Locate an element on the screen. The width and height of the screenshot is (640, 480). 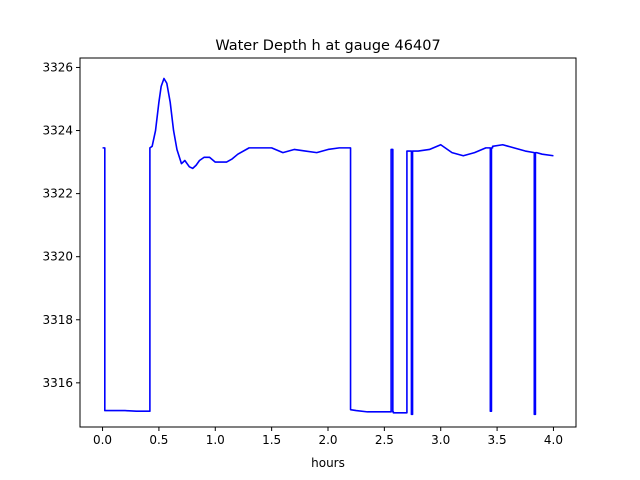
x-tick-label: 2.0 is located at coordinates (327, 440).